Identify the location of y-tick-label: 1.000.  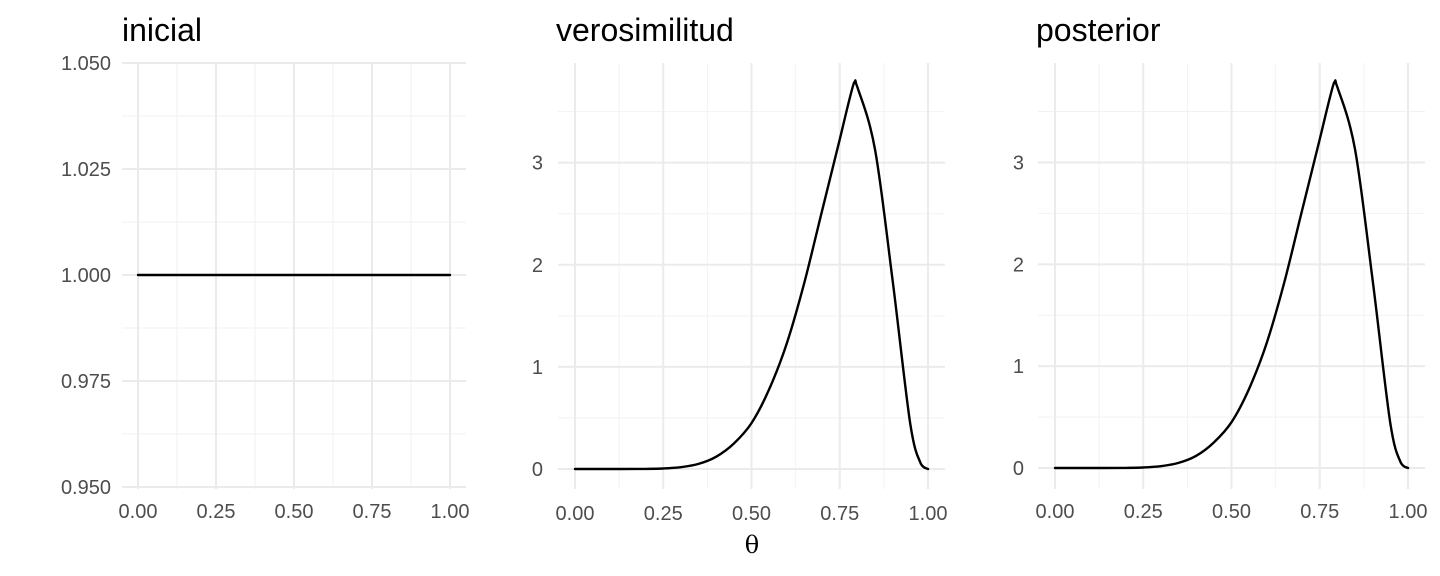
(86, 276).